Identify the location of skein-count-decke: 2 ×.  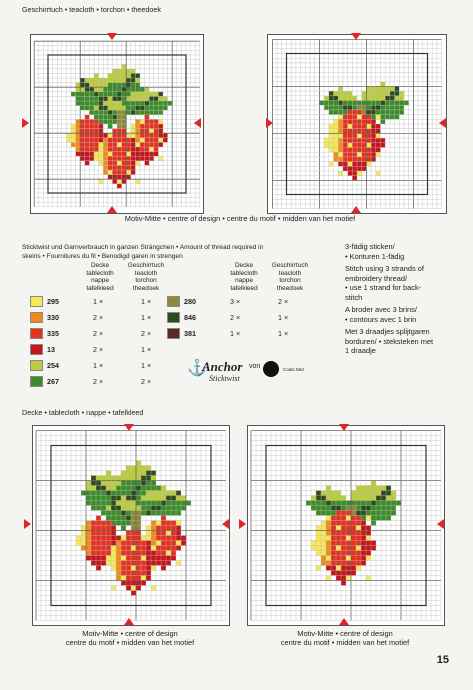
(235, 317).